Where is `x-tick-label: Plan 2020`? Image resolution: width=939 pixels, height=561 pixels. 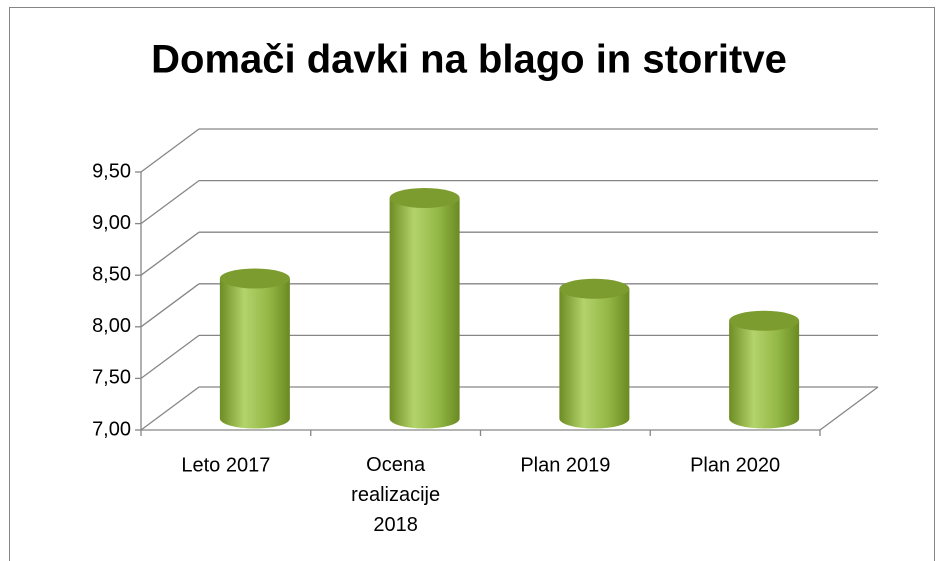
x-tick-label: Plan 2020 is located at coordinates (735, 465).